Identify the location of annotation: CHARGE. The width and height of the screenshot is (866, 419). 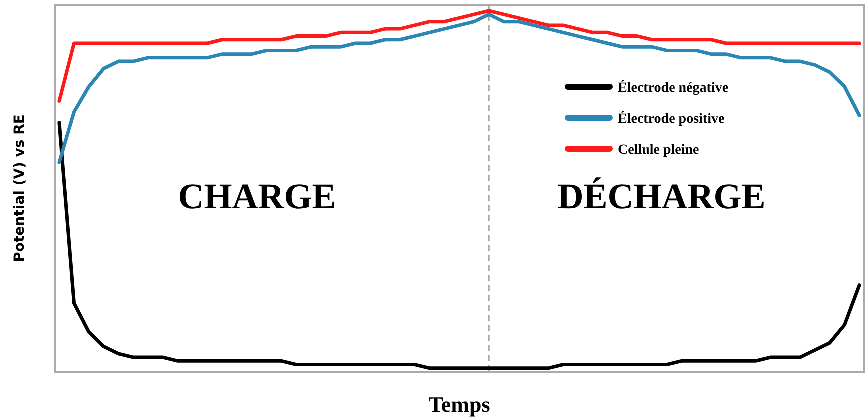
(257, 196).